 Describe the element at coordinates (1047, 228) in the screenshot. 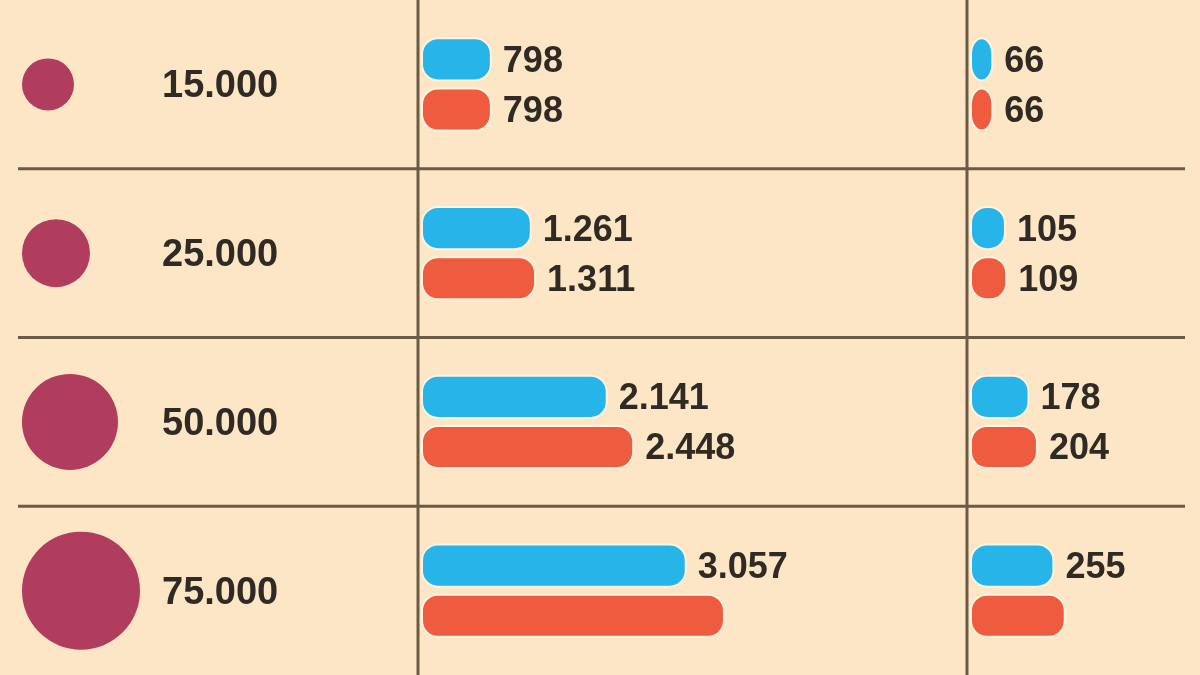

I see `data-label: 105` at that location.